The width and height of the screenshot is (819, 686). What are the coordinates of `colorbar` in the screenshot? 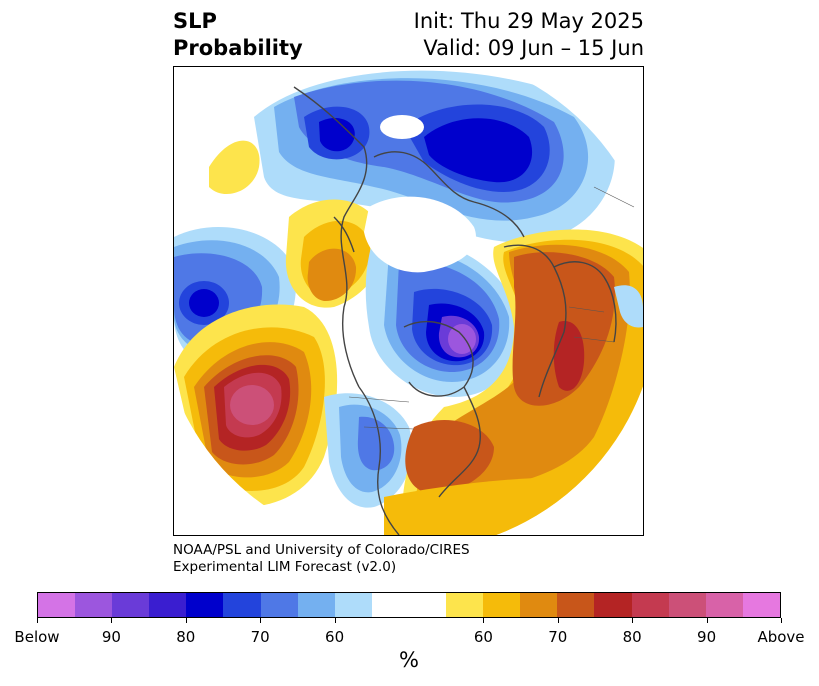 It's located at (409, 605).